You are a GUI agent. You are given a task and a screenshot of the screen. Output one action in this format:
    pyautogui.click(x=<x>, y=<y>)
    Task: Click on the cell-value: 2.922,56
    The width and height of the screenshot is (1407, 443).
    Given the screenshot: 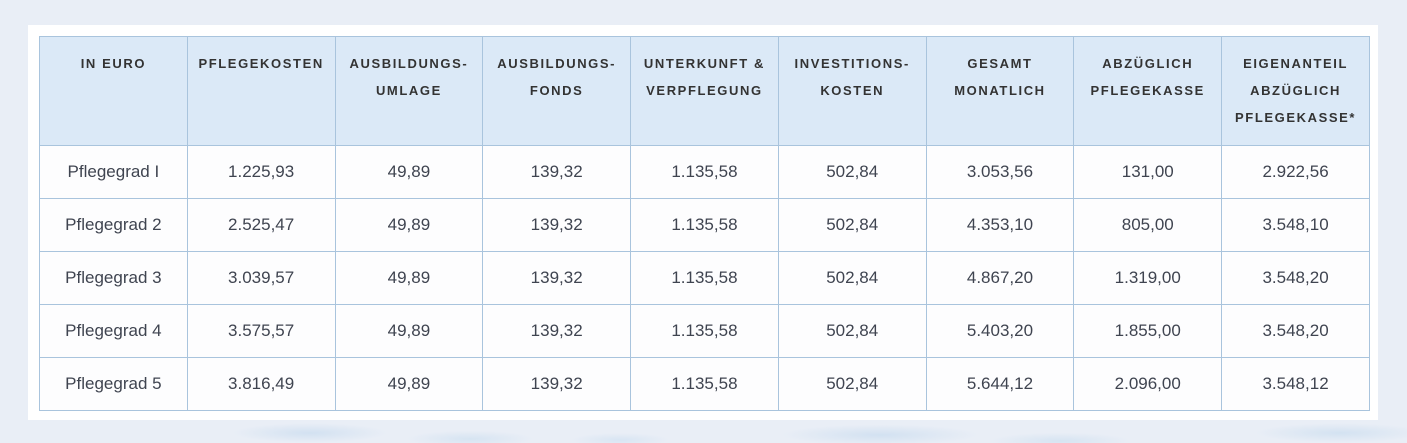 What is the action you would take?
    pyautogui.click(x=1295, y=172)
    